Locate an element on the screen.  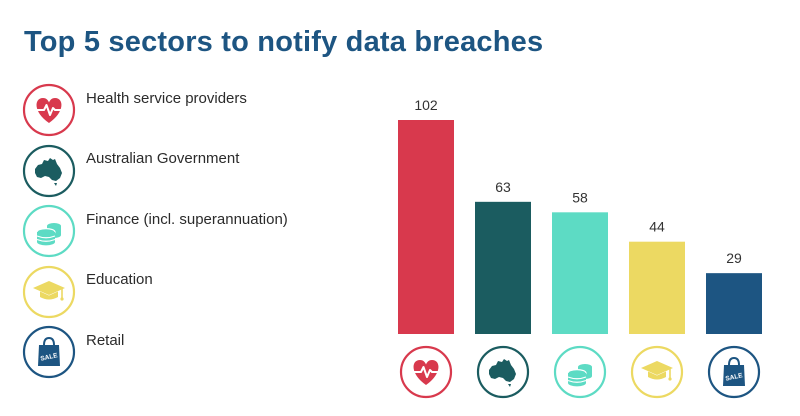
bar-retail is located at coordinates (734, 303).